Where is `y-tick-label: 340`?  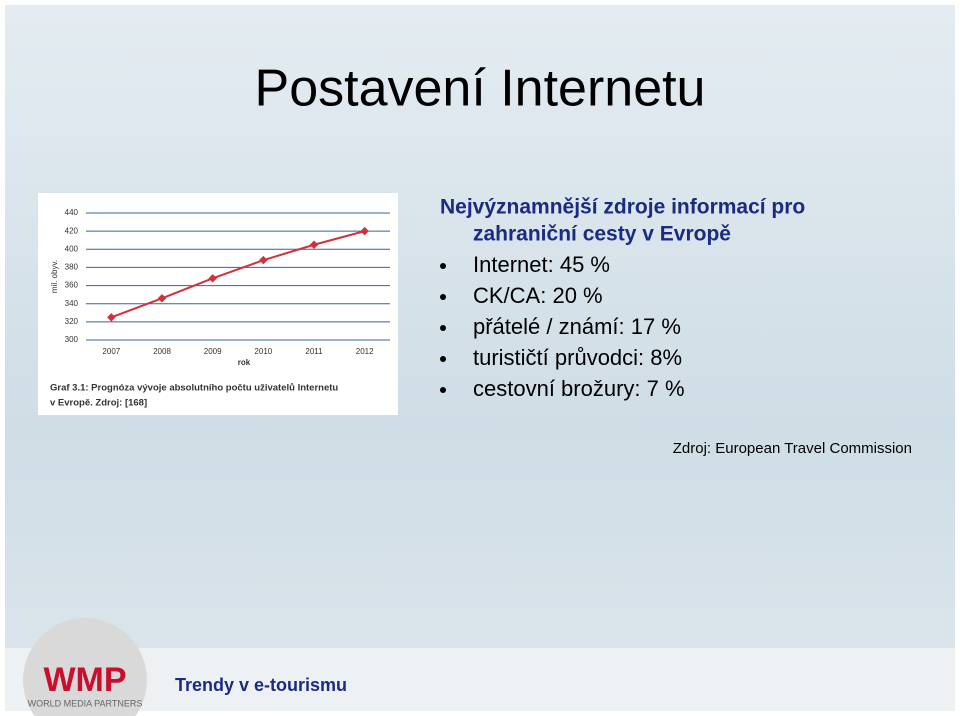
y-tick-label: 340 is located at coordinates (72, 303).